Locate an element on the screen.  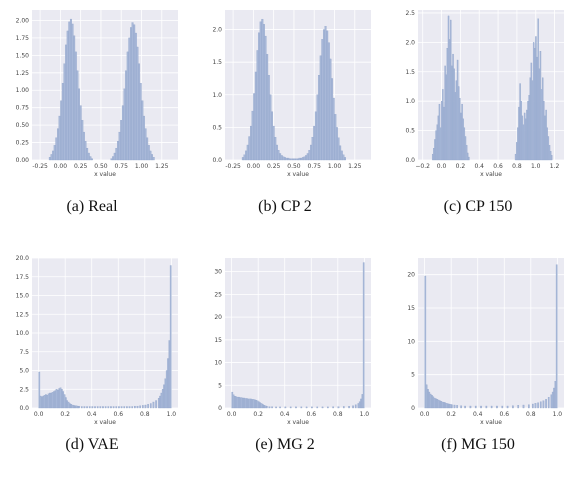
y-tick-label: 0.5 is located at coordinates (410, 131).